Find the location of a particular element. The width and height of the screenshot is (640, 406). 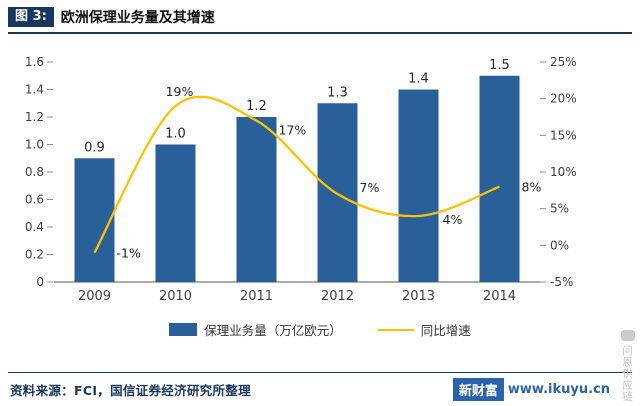

right-axis-label: 10% is located at coordinates (563, 172).